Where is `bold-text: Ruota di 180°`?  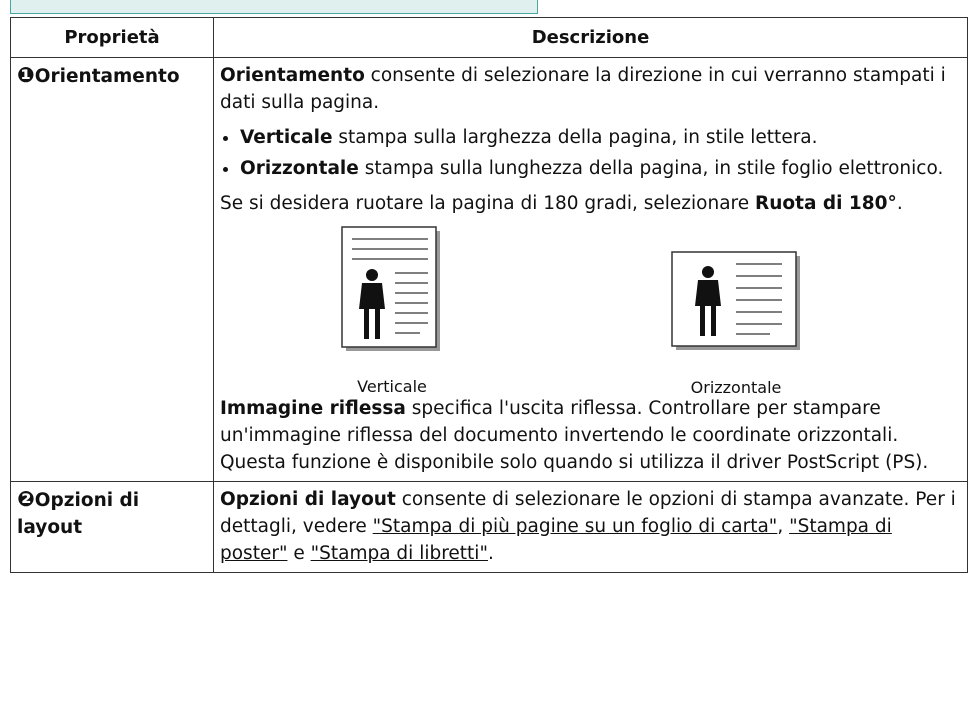 bold-text: Ruota di 180° is located at coordinates (826, 203).